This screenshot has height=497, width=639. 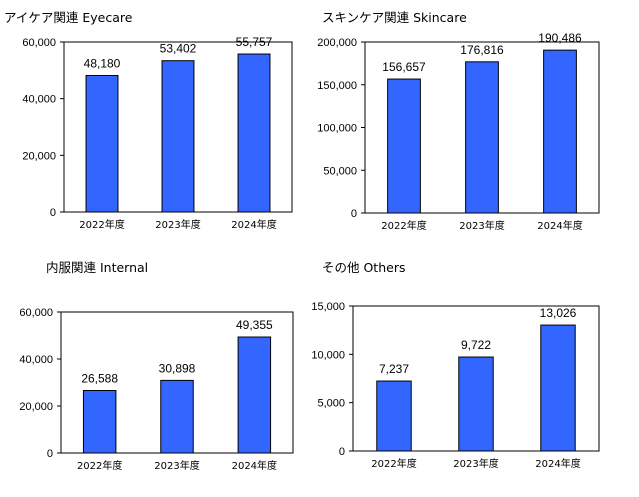 What do you see at coordinates (337, 86) in the screenshot?
I see `y-tick-label: 150,000` at bounding box center [337, 86].